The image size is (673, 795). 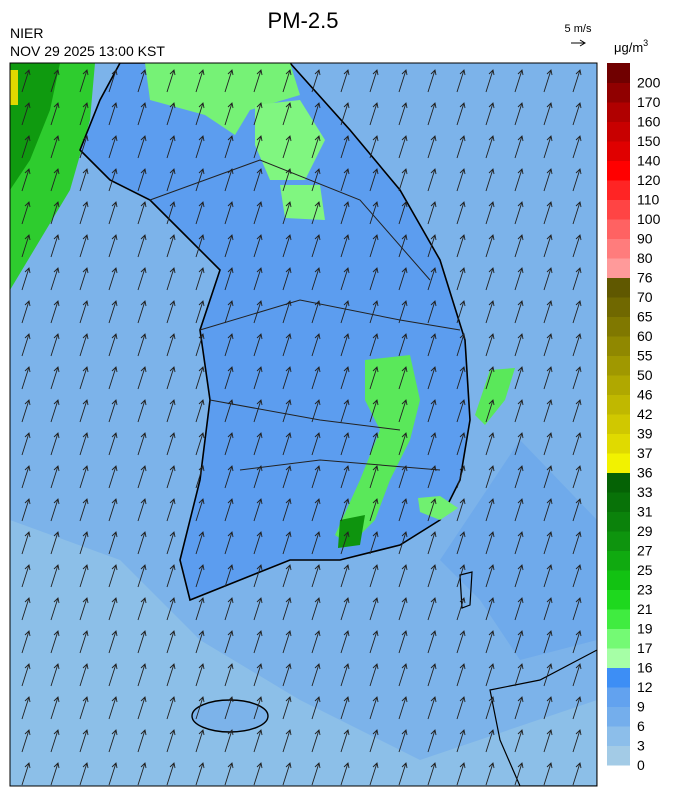 What do you see at coordinates (645, 590) in the screenshot?
I see `colorbar-label: 23` at bounding box center [645, 590].